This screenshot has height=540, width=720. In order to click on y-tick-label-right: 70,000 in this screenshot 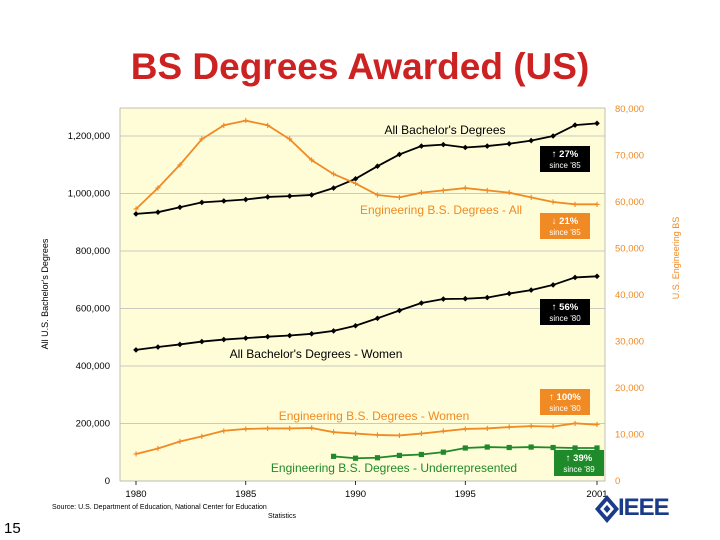, I will do `click(629, 156)`.